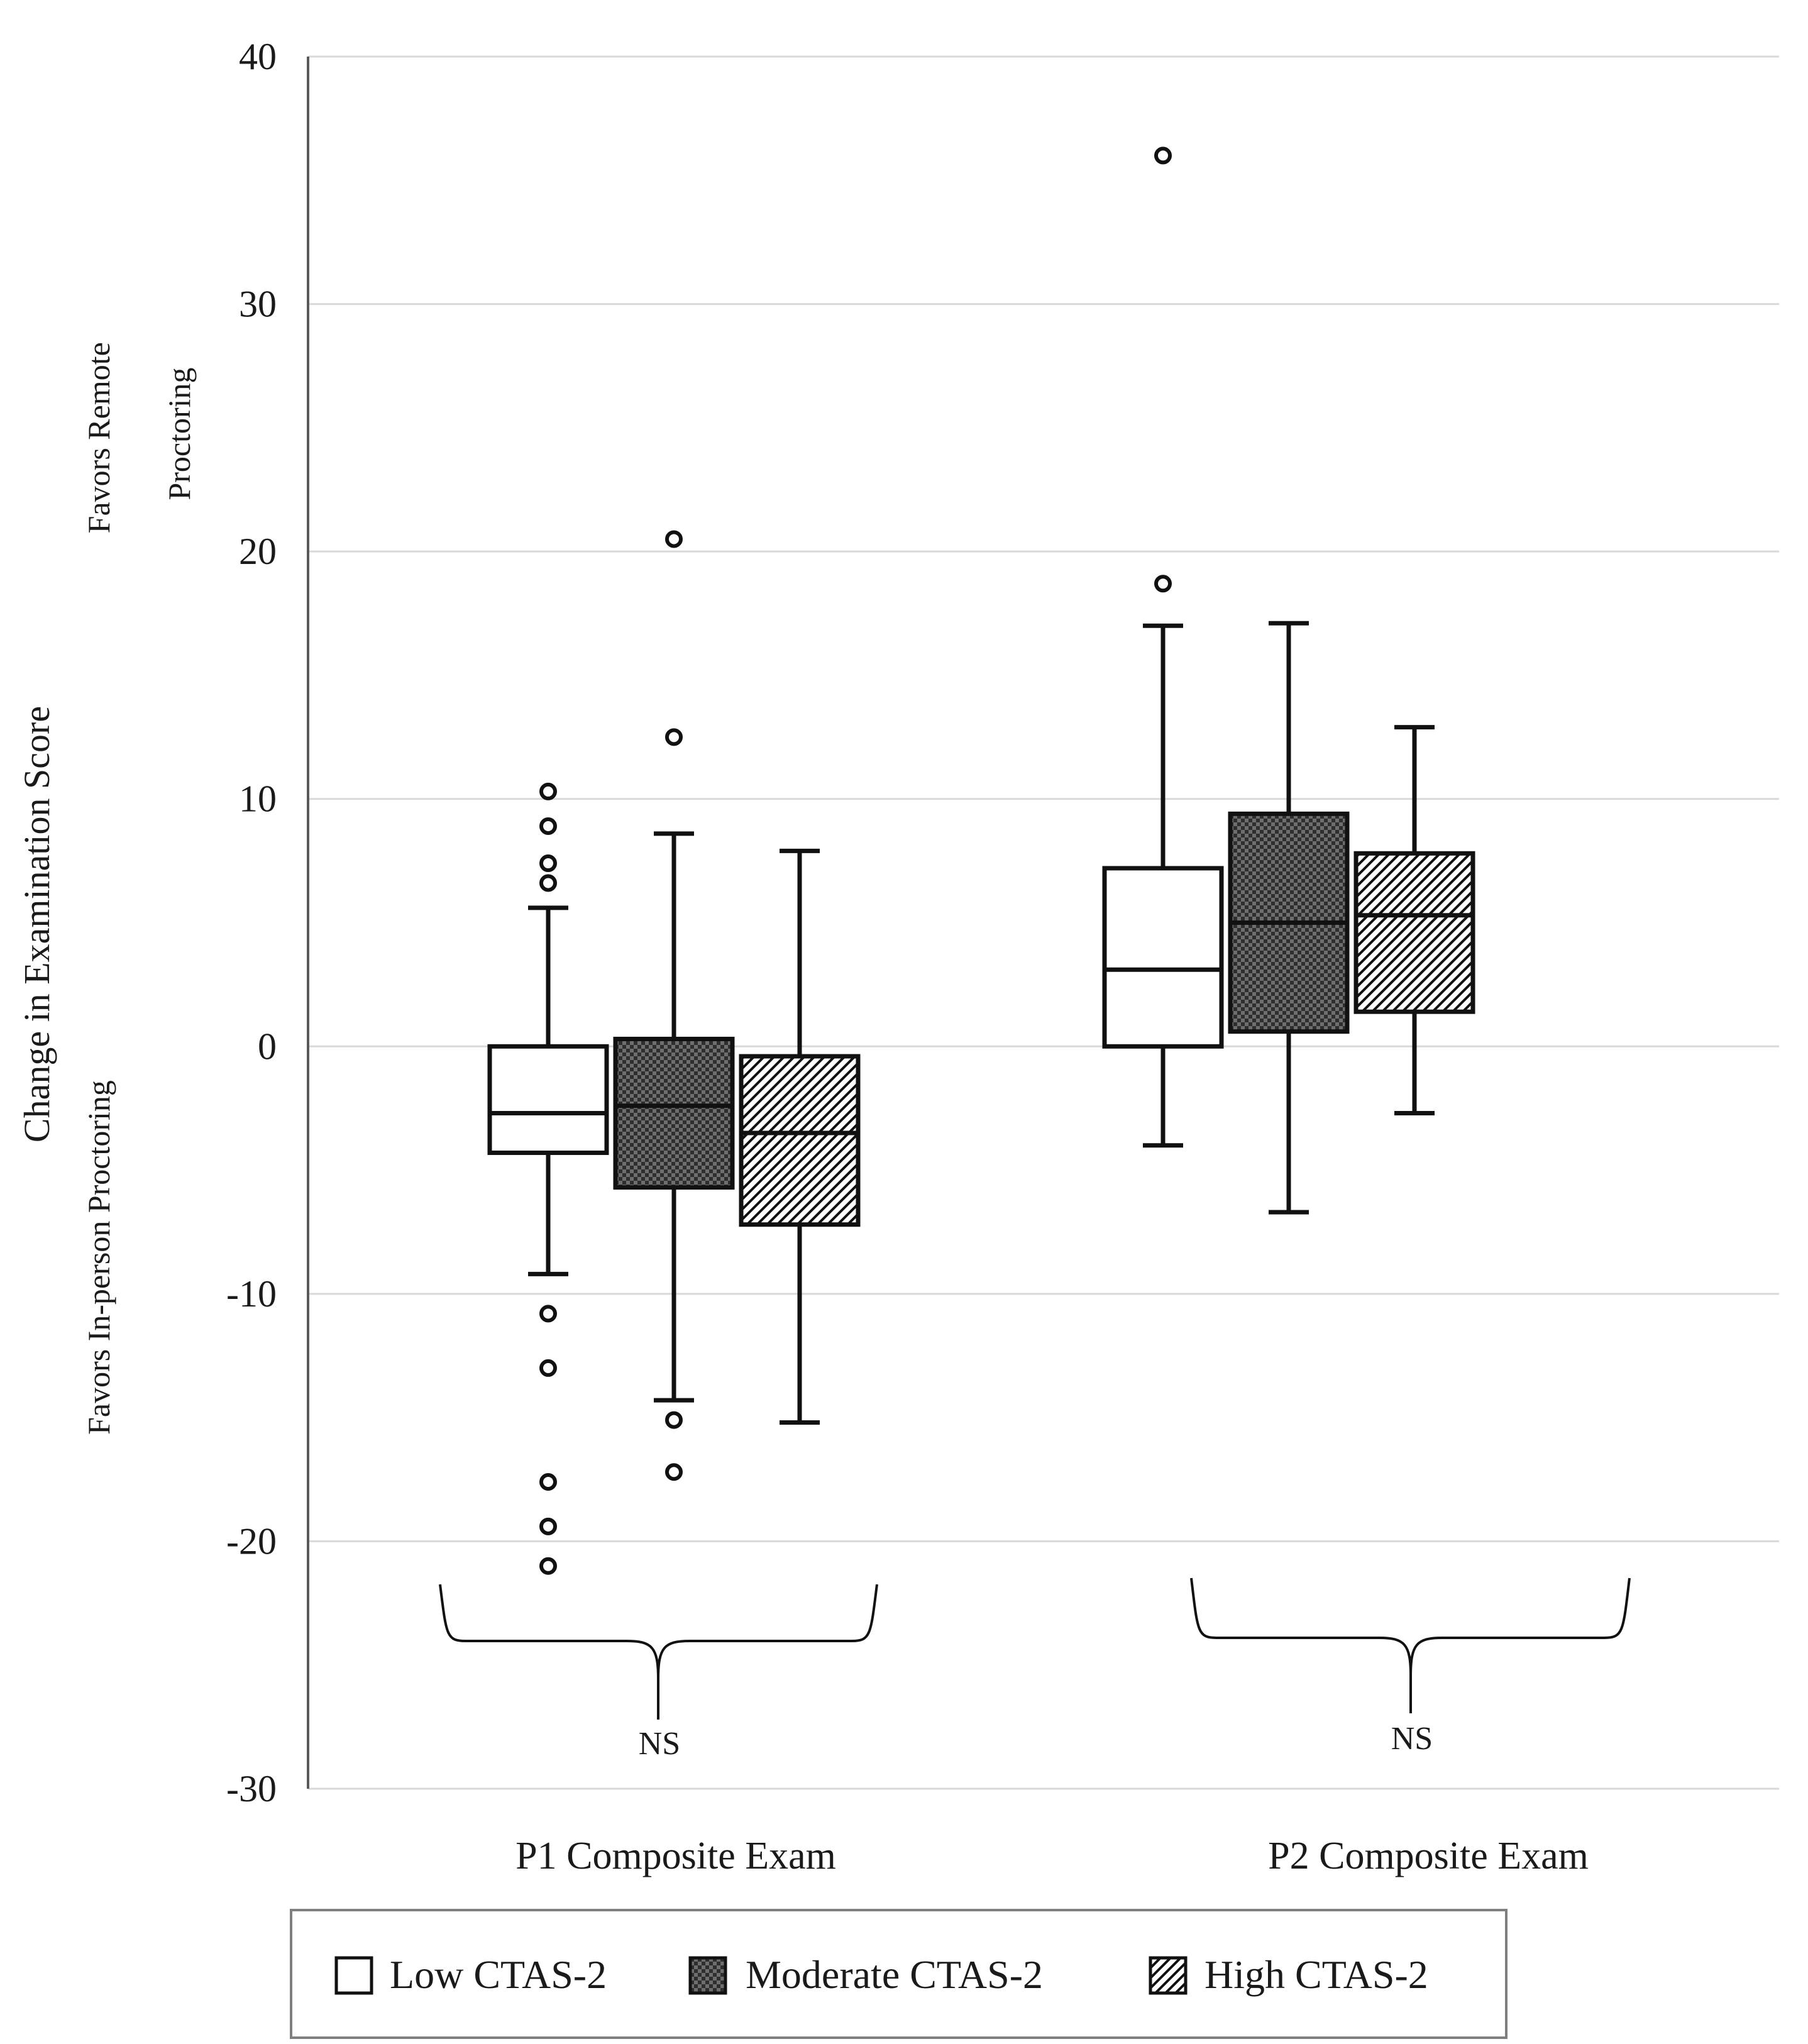 Image resolution: width=1808 pixels, height=2044 pixels. Describe the element at coordinates (258, 799) in the screenshot. I see `y-tick-label-10: 10` at that location.